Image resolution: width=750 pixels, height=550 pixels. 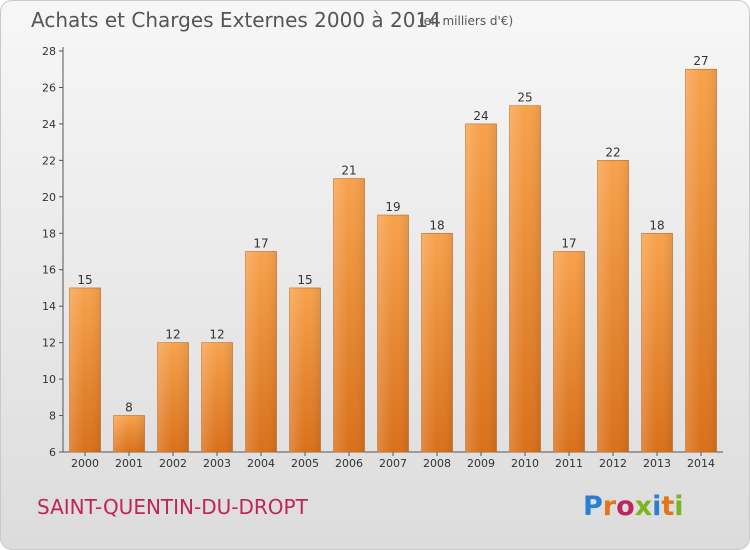 What do you see at coordinates (49, 306) in the screenshot?
I see `y-tick-label: 14` at bounding box center [49, 306].